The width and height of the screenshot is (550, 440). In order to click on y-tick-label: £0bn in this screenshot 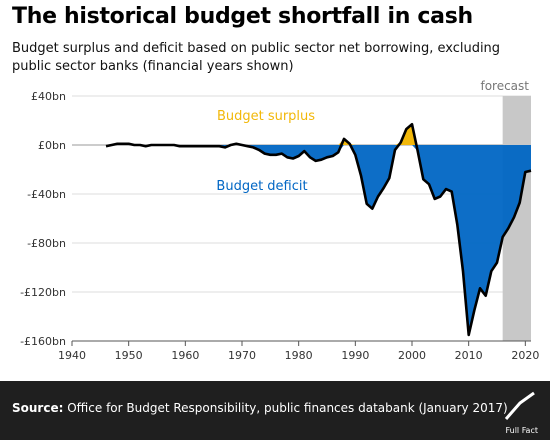, I will do `click(52, 145)`.